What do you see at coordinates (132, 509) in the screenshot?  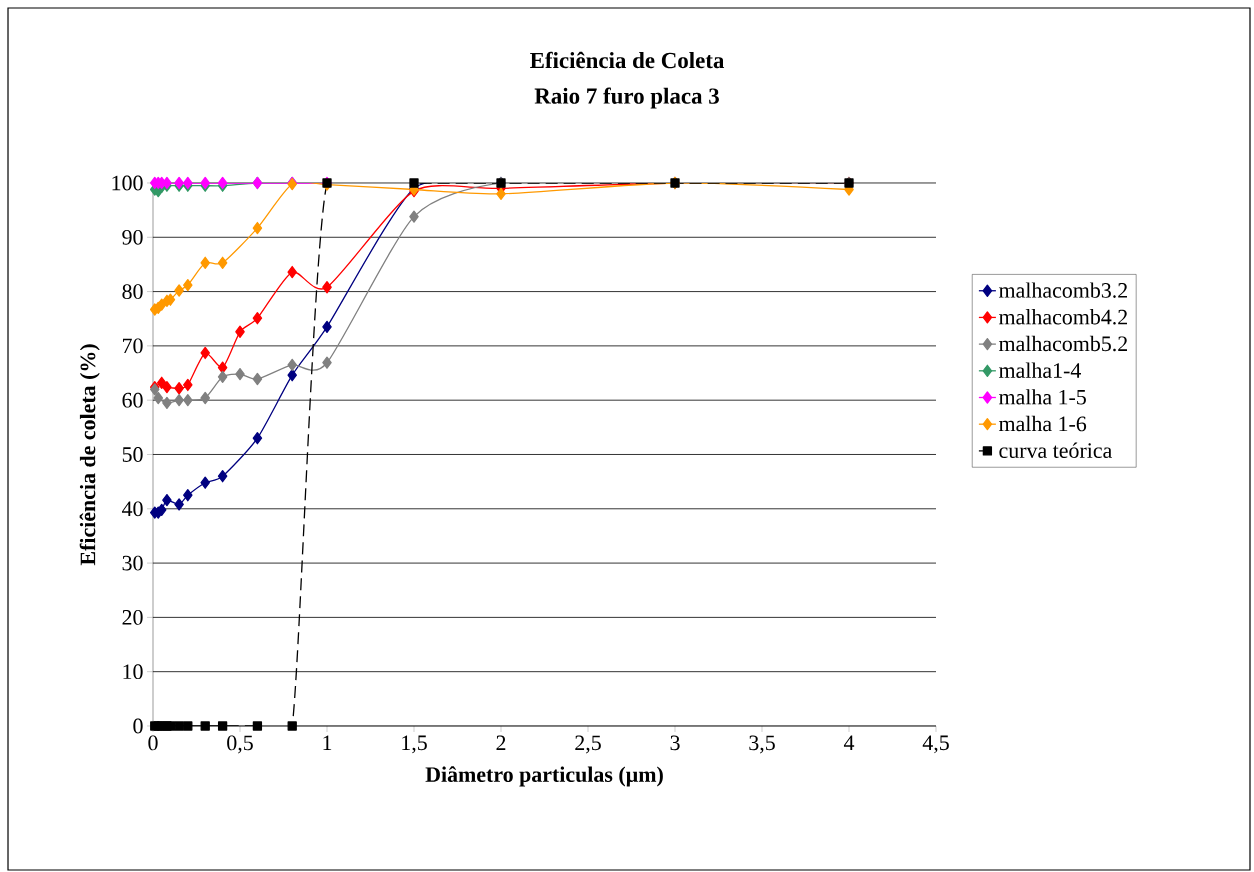 I see `y-tick-label: 40` at bounding box center [132, 509].